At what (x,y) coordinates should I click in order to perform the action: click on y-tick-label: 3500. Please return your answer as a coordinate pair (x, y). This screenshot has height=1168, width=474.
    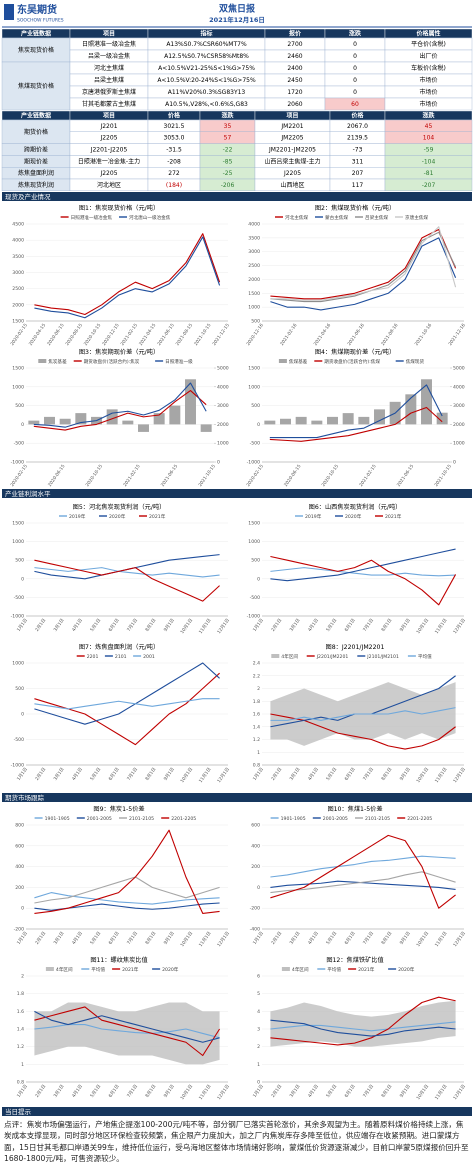
    Looking at the image, I should click on (254, 238).